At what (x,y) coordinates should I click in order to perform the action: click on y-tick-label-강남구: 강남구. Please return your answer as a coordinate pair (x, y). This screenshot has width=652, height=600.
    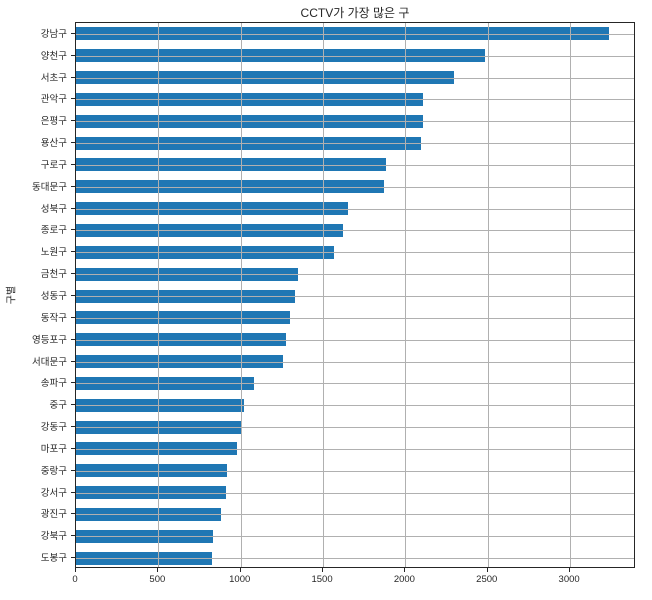
    Looking at the image, I should click on (53, 34).